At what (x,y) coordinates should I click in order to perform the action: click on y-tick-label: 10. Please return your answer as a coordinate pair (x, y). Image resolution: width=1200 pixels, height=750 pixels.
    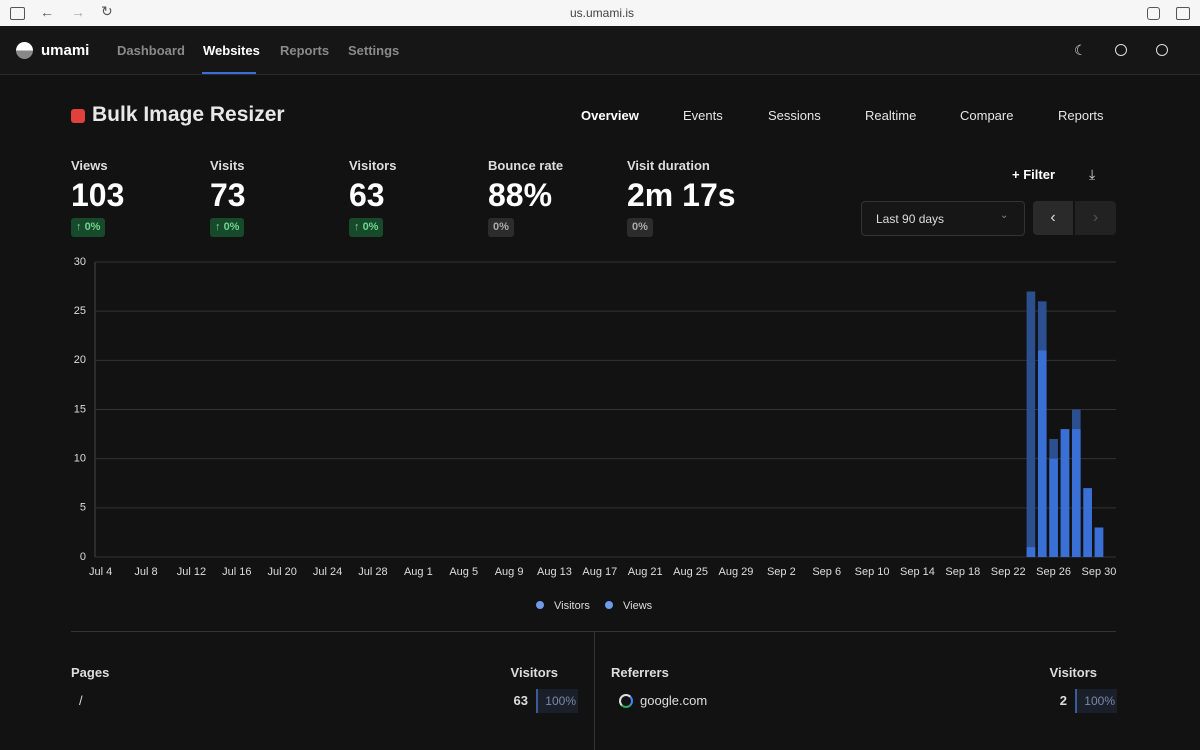
    Looking at the image, I should click on (80, 459).